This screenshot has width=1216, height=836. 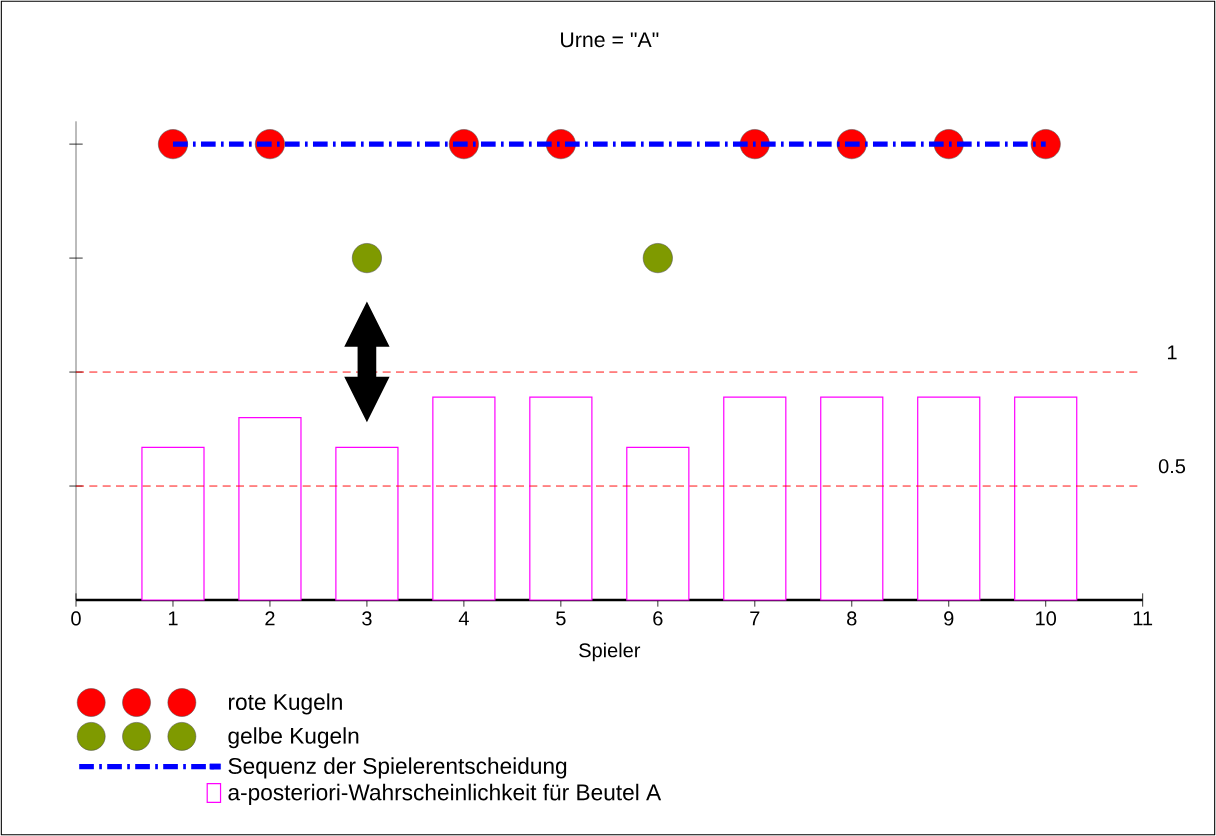 I want to click on x-tick-label: 7, so click(x=755, y=618).